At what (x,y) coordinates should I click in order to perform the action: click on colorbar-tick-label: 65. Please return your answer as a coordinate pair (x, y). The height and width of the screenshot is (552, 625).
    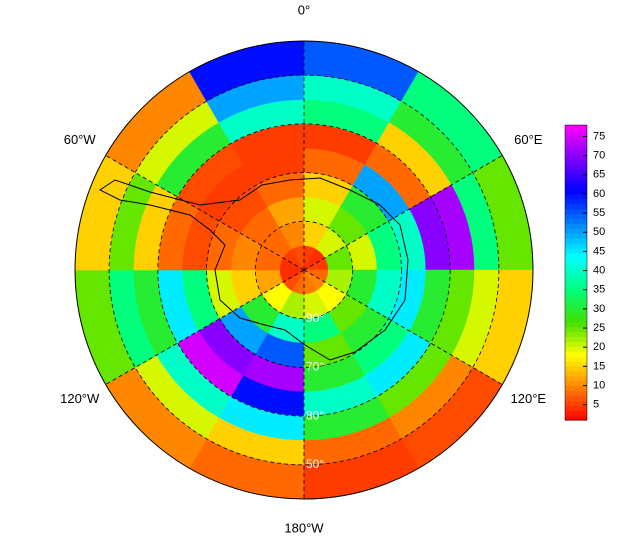
    Looking at the image, I should click on (599, 175).